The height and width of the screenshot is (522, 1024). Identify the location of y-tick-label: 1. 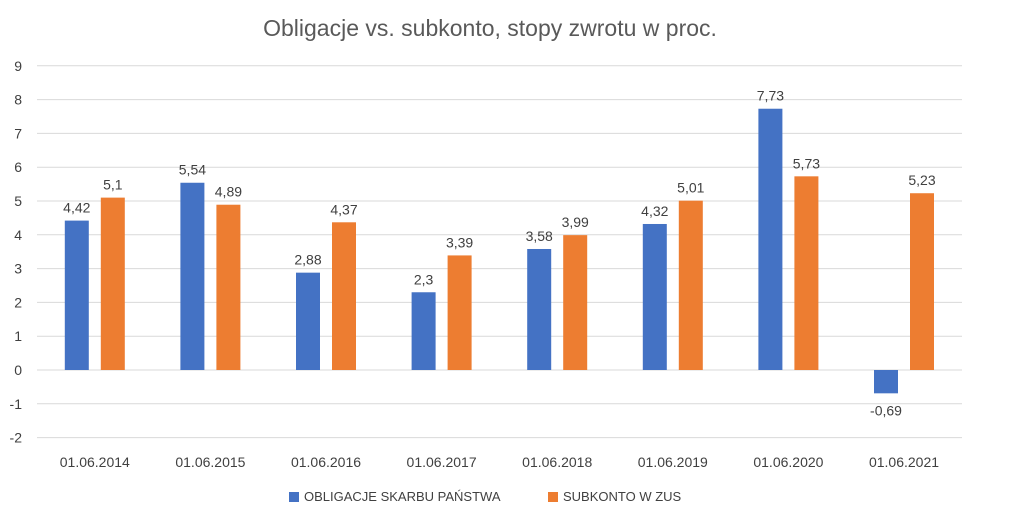
(18, 336).